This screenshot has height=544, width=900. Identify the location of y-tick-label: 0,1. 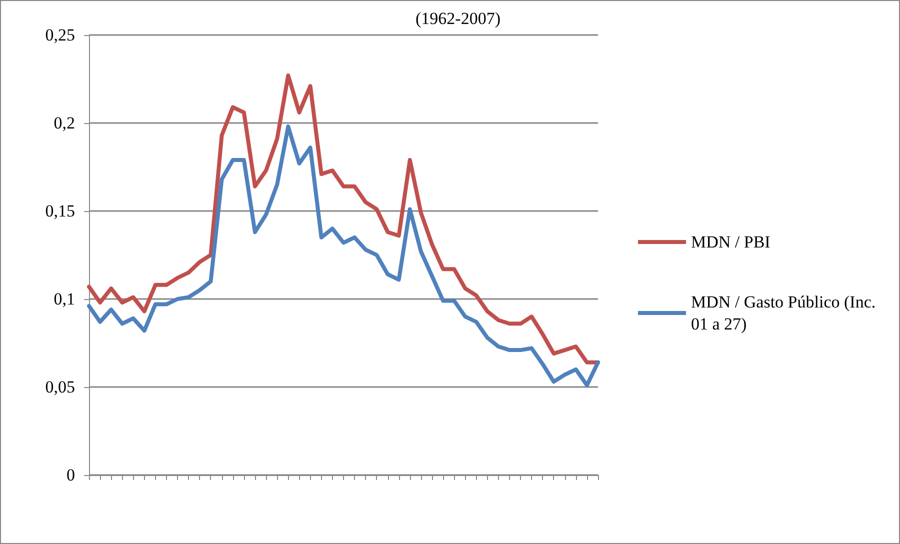
(64, 299).